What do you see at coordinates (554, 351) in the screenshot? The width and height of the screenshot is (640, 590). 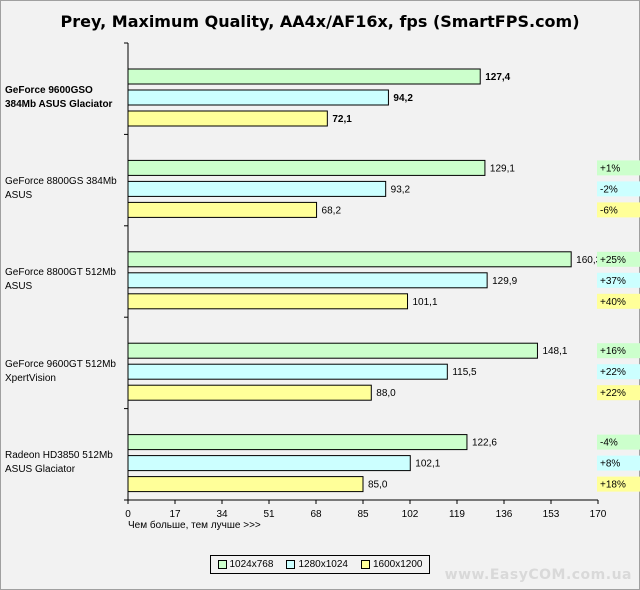 I see `bar-value-label: 148,1` at bounding box center [554, 351].